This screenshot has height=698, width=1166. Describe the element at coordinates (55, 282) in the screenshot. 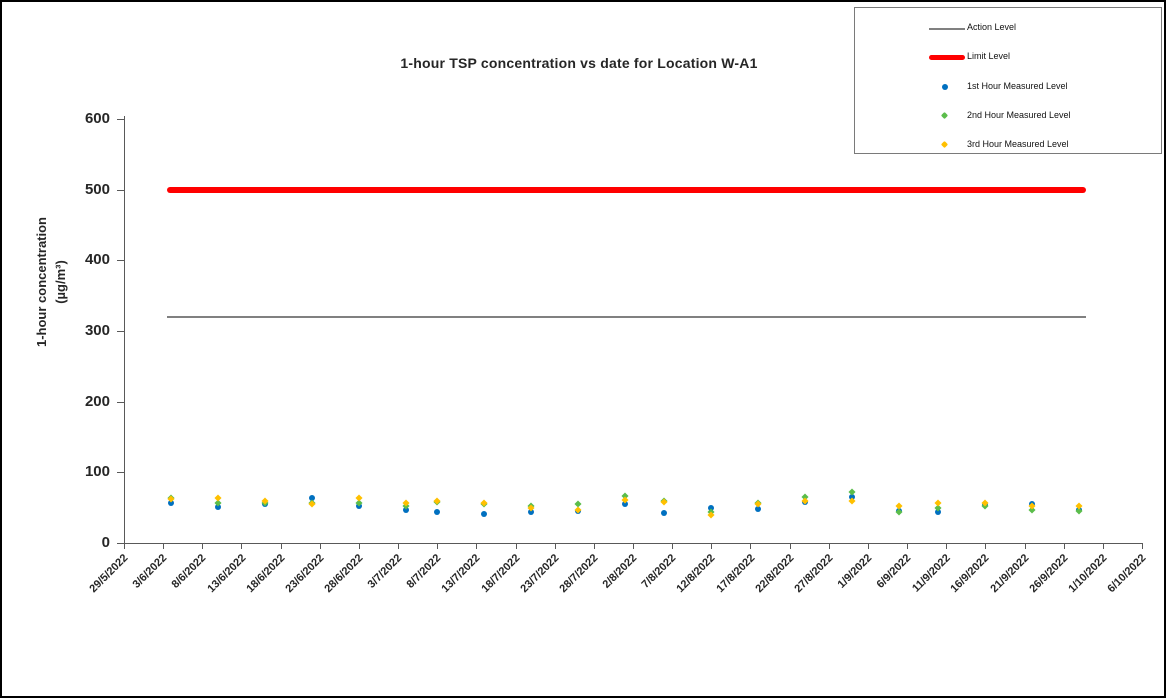

I see `y-axis-title: 1-hour concentration (µg/m³)` at that location.